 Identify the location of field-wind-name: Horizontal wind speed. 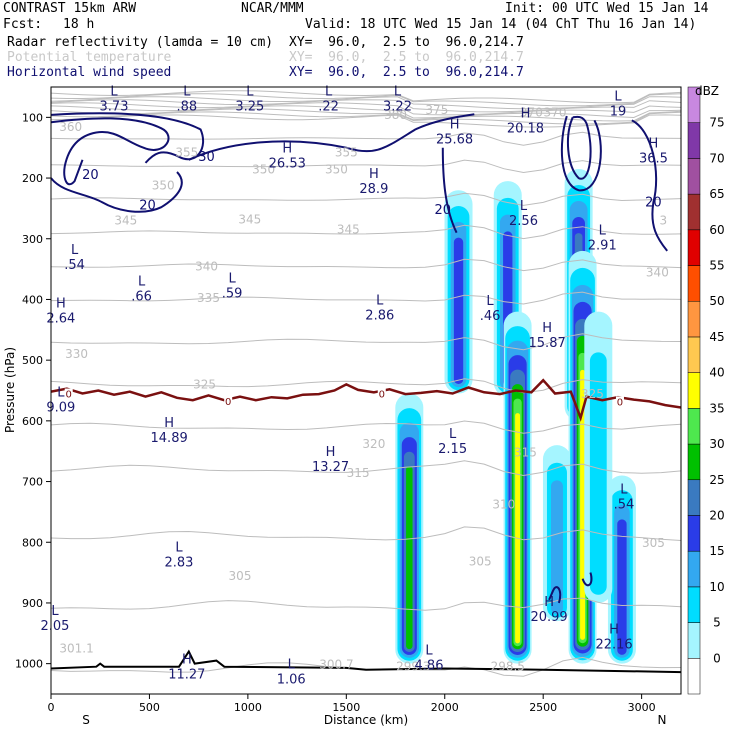
(89, 72).